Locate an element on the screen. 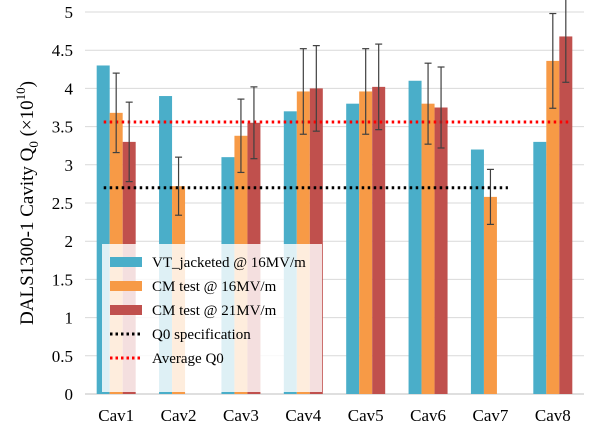 The height and width of the screenshot is (429, 591). x-tick-label: Cav6 is located at coordinates (428, 415).